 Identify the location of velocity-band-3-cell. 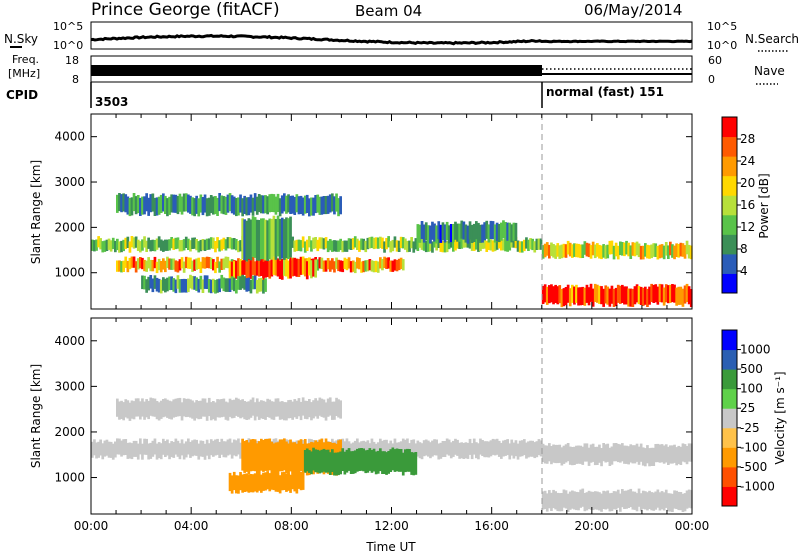
(290, 483).